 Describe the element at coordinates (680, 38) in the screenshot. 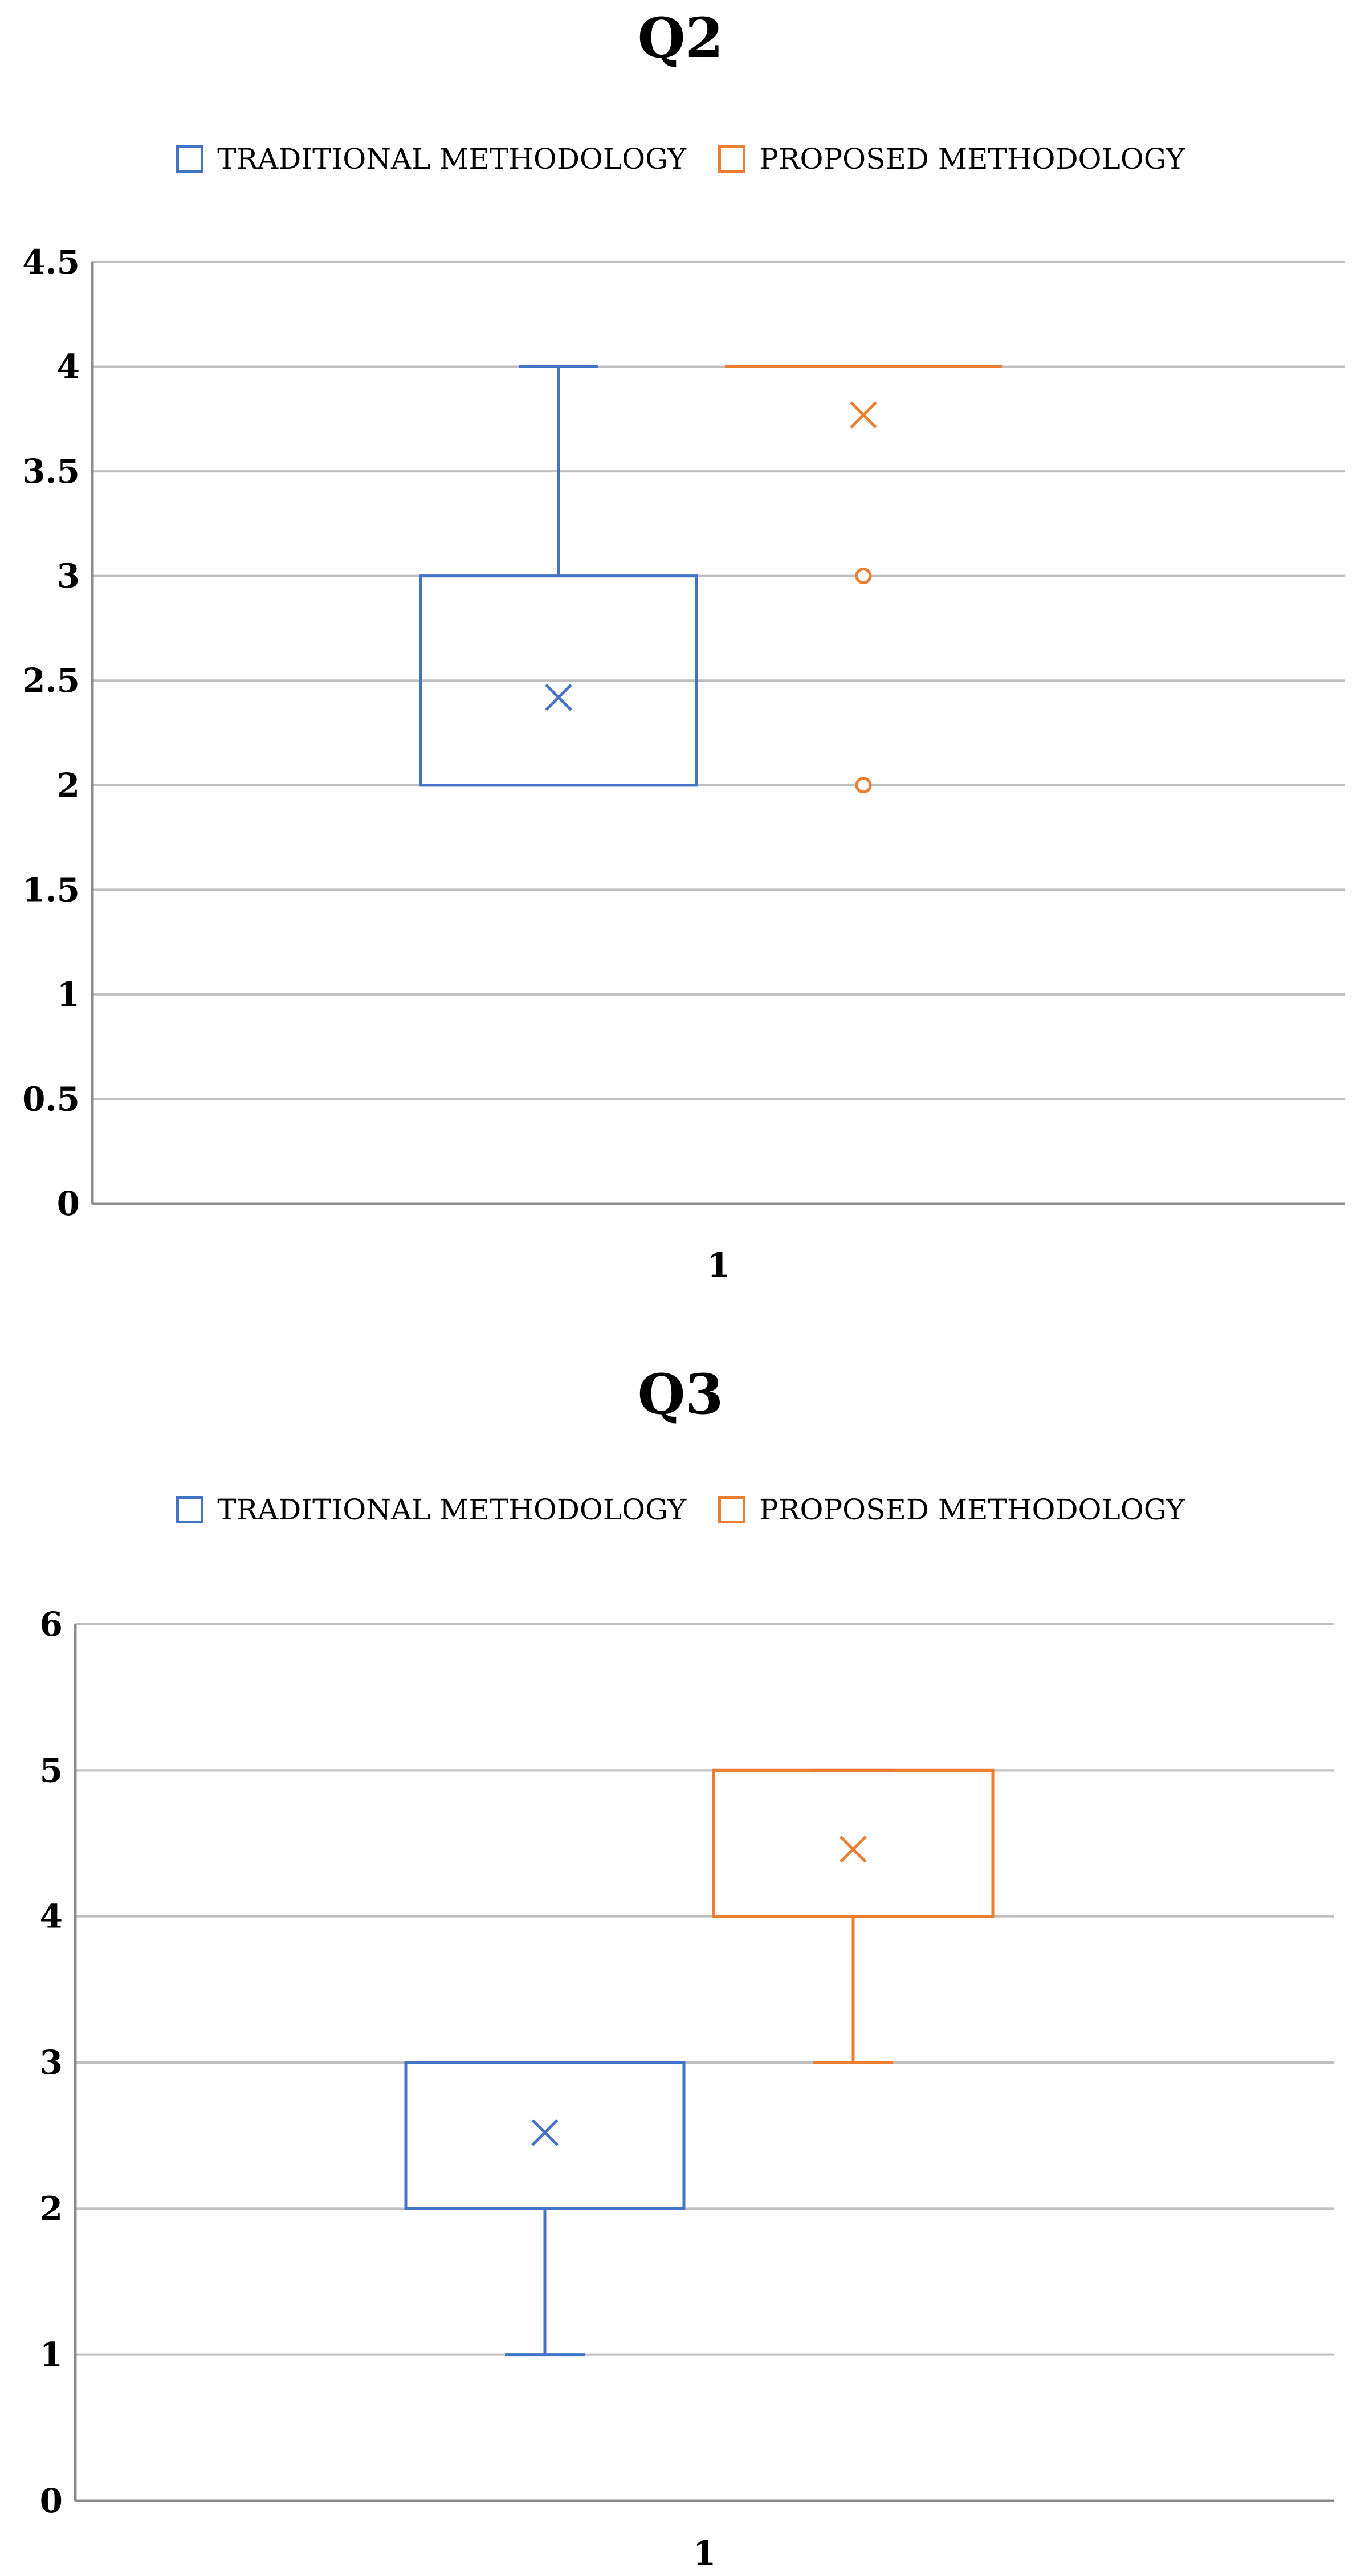

I see `chart-title: Q2` at that location.